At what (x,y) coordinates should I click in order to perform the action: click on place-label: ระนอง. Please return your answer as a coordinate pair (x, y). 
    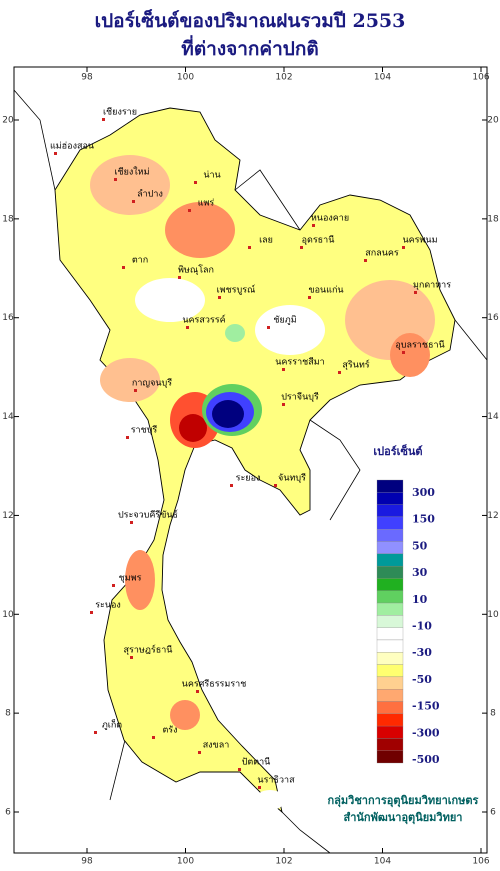
    Looking at the image, I should click on (108, 606).